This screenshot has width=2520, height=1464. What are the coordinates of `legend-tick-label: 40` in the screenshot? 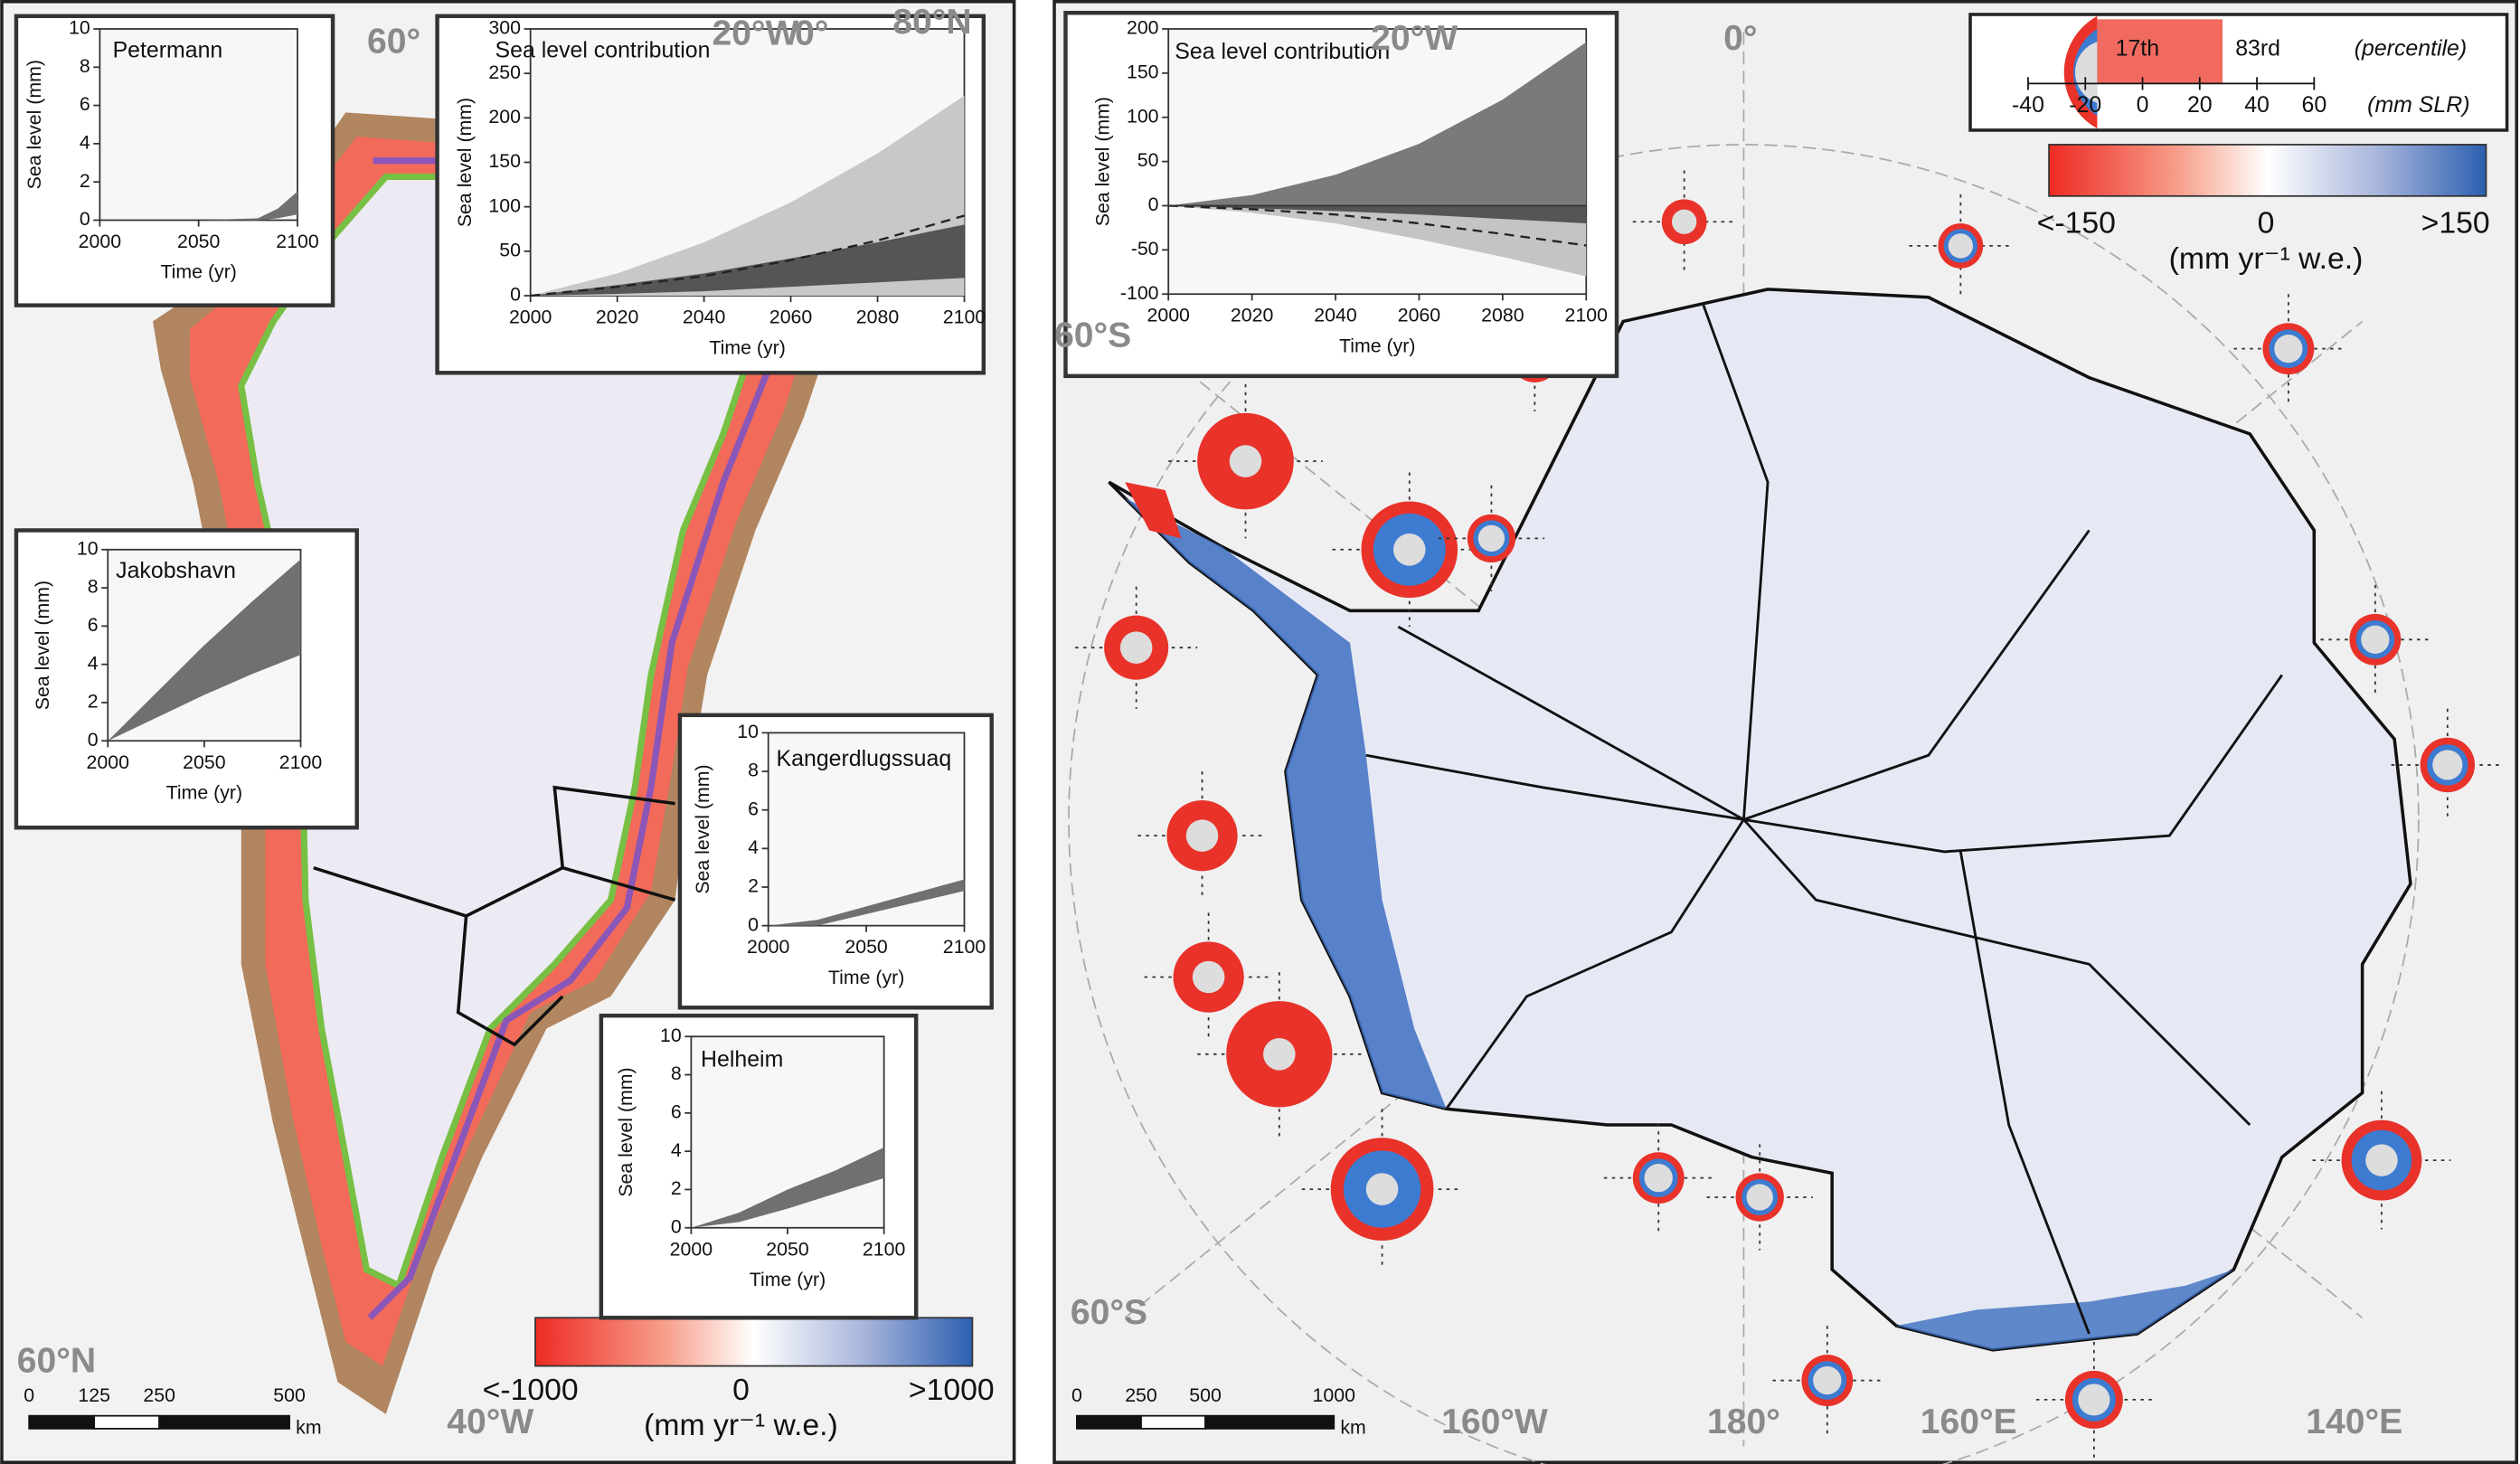 It's located at (2257, 105).